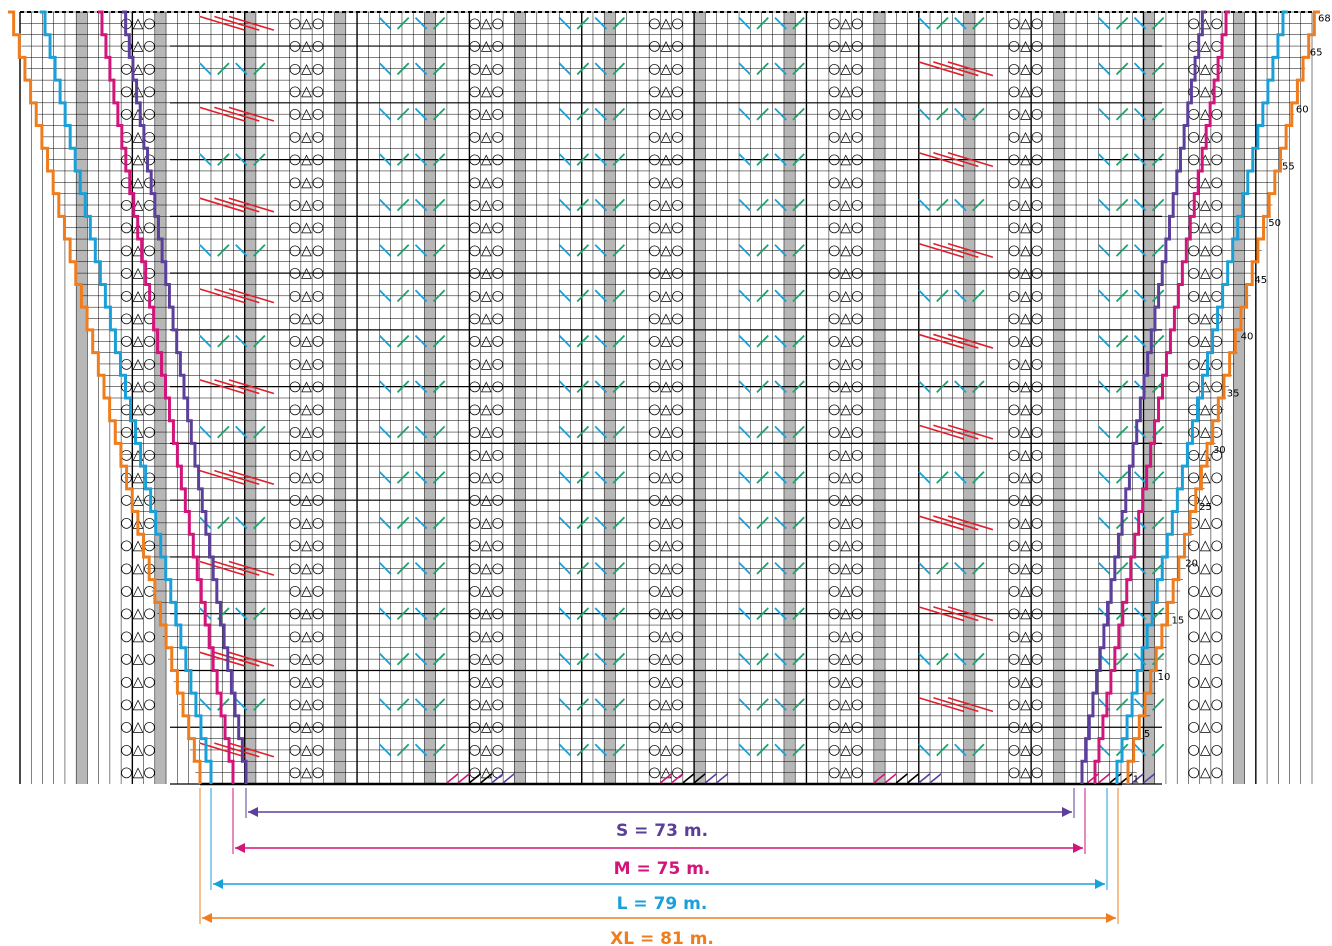 Image resolution: width=1332 pixels, height=946 pixels. Describe the element at coordinates (1302, 110) in the screenshot. I see `row-number: 60` at that location.